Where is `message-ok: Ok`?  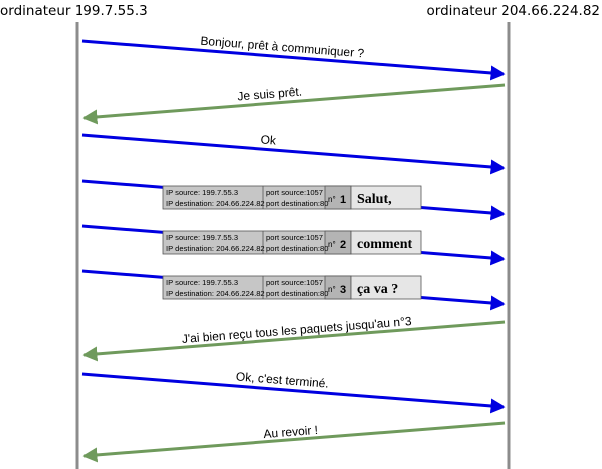 message-ok: Ok is located at coordinates (293, 153).